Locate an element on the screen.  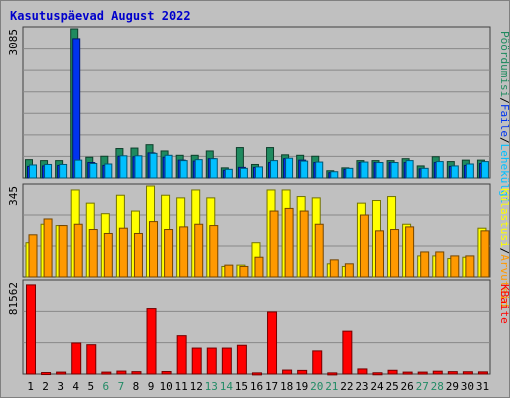
x-tick-label: 16 is located at coordinates (256, 386).